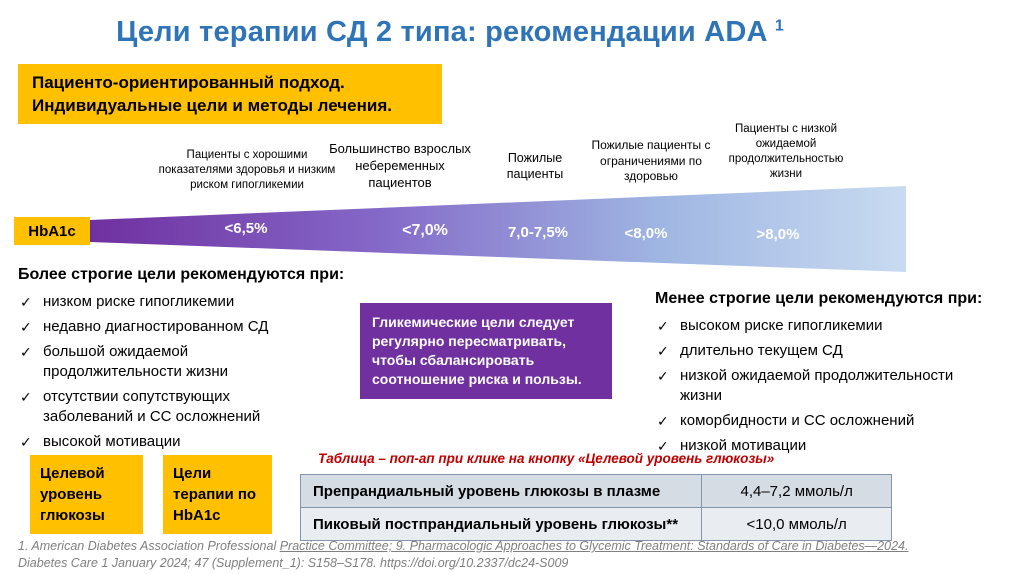 This screenshot has height=574, width=1024. Describe the element at coordinates (646, 233) in the screenshot. I see `hba1c-value-4: <8,0%` at that location.